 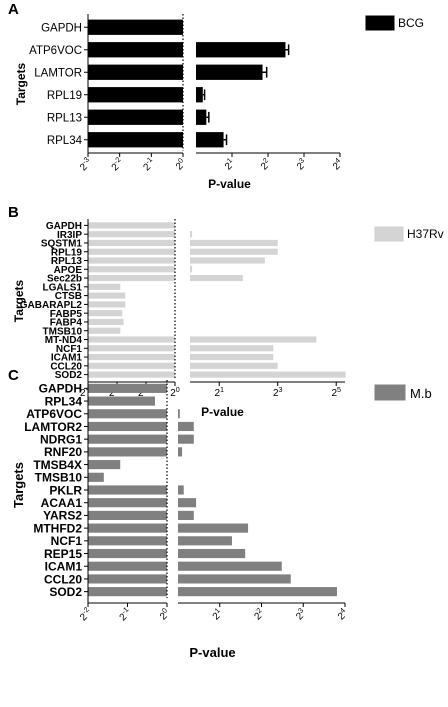 What do you see at coordinates (64, 567) in the screenshot?
I see `category-label: ICAM1` at bounding box center [64, 567].